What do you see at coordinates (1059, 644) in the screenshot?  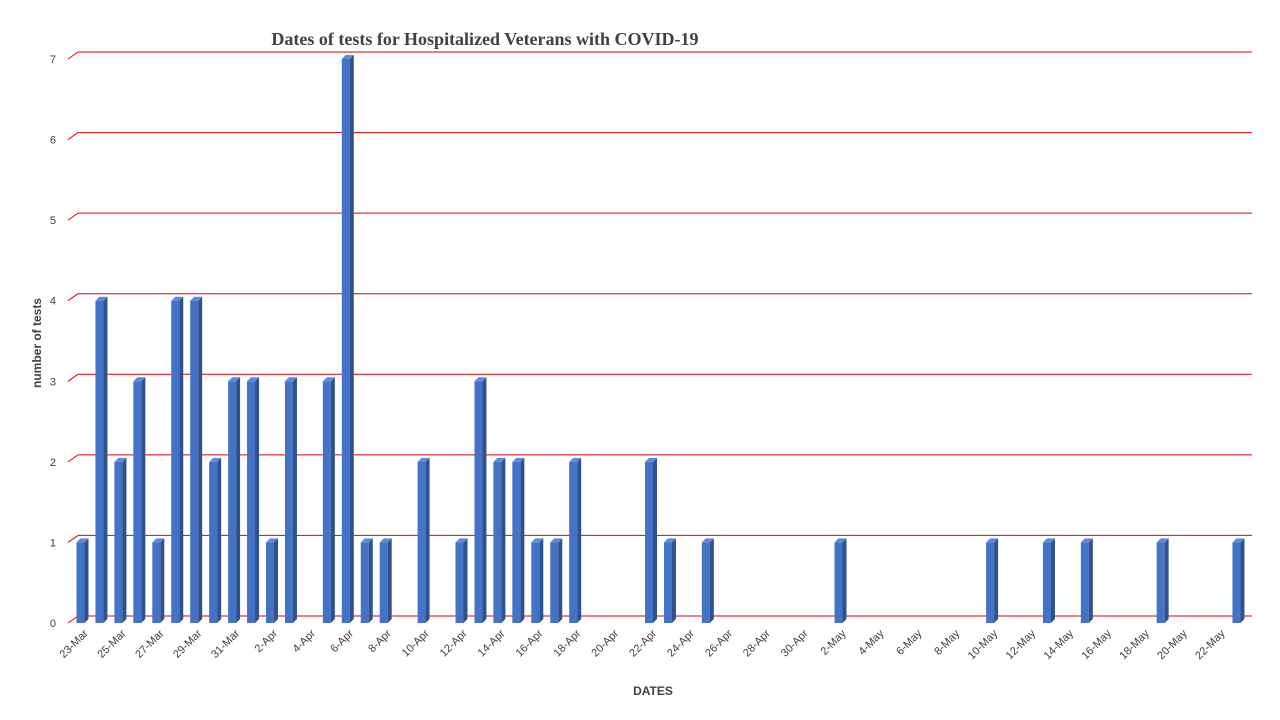 I see `x-tick-label: 14-May` at bounding box center [1059, 644].